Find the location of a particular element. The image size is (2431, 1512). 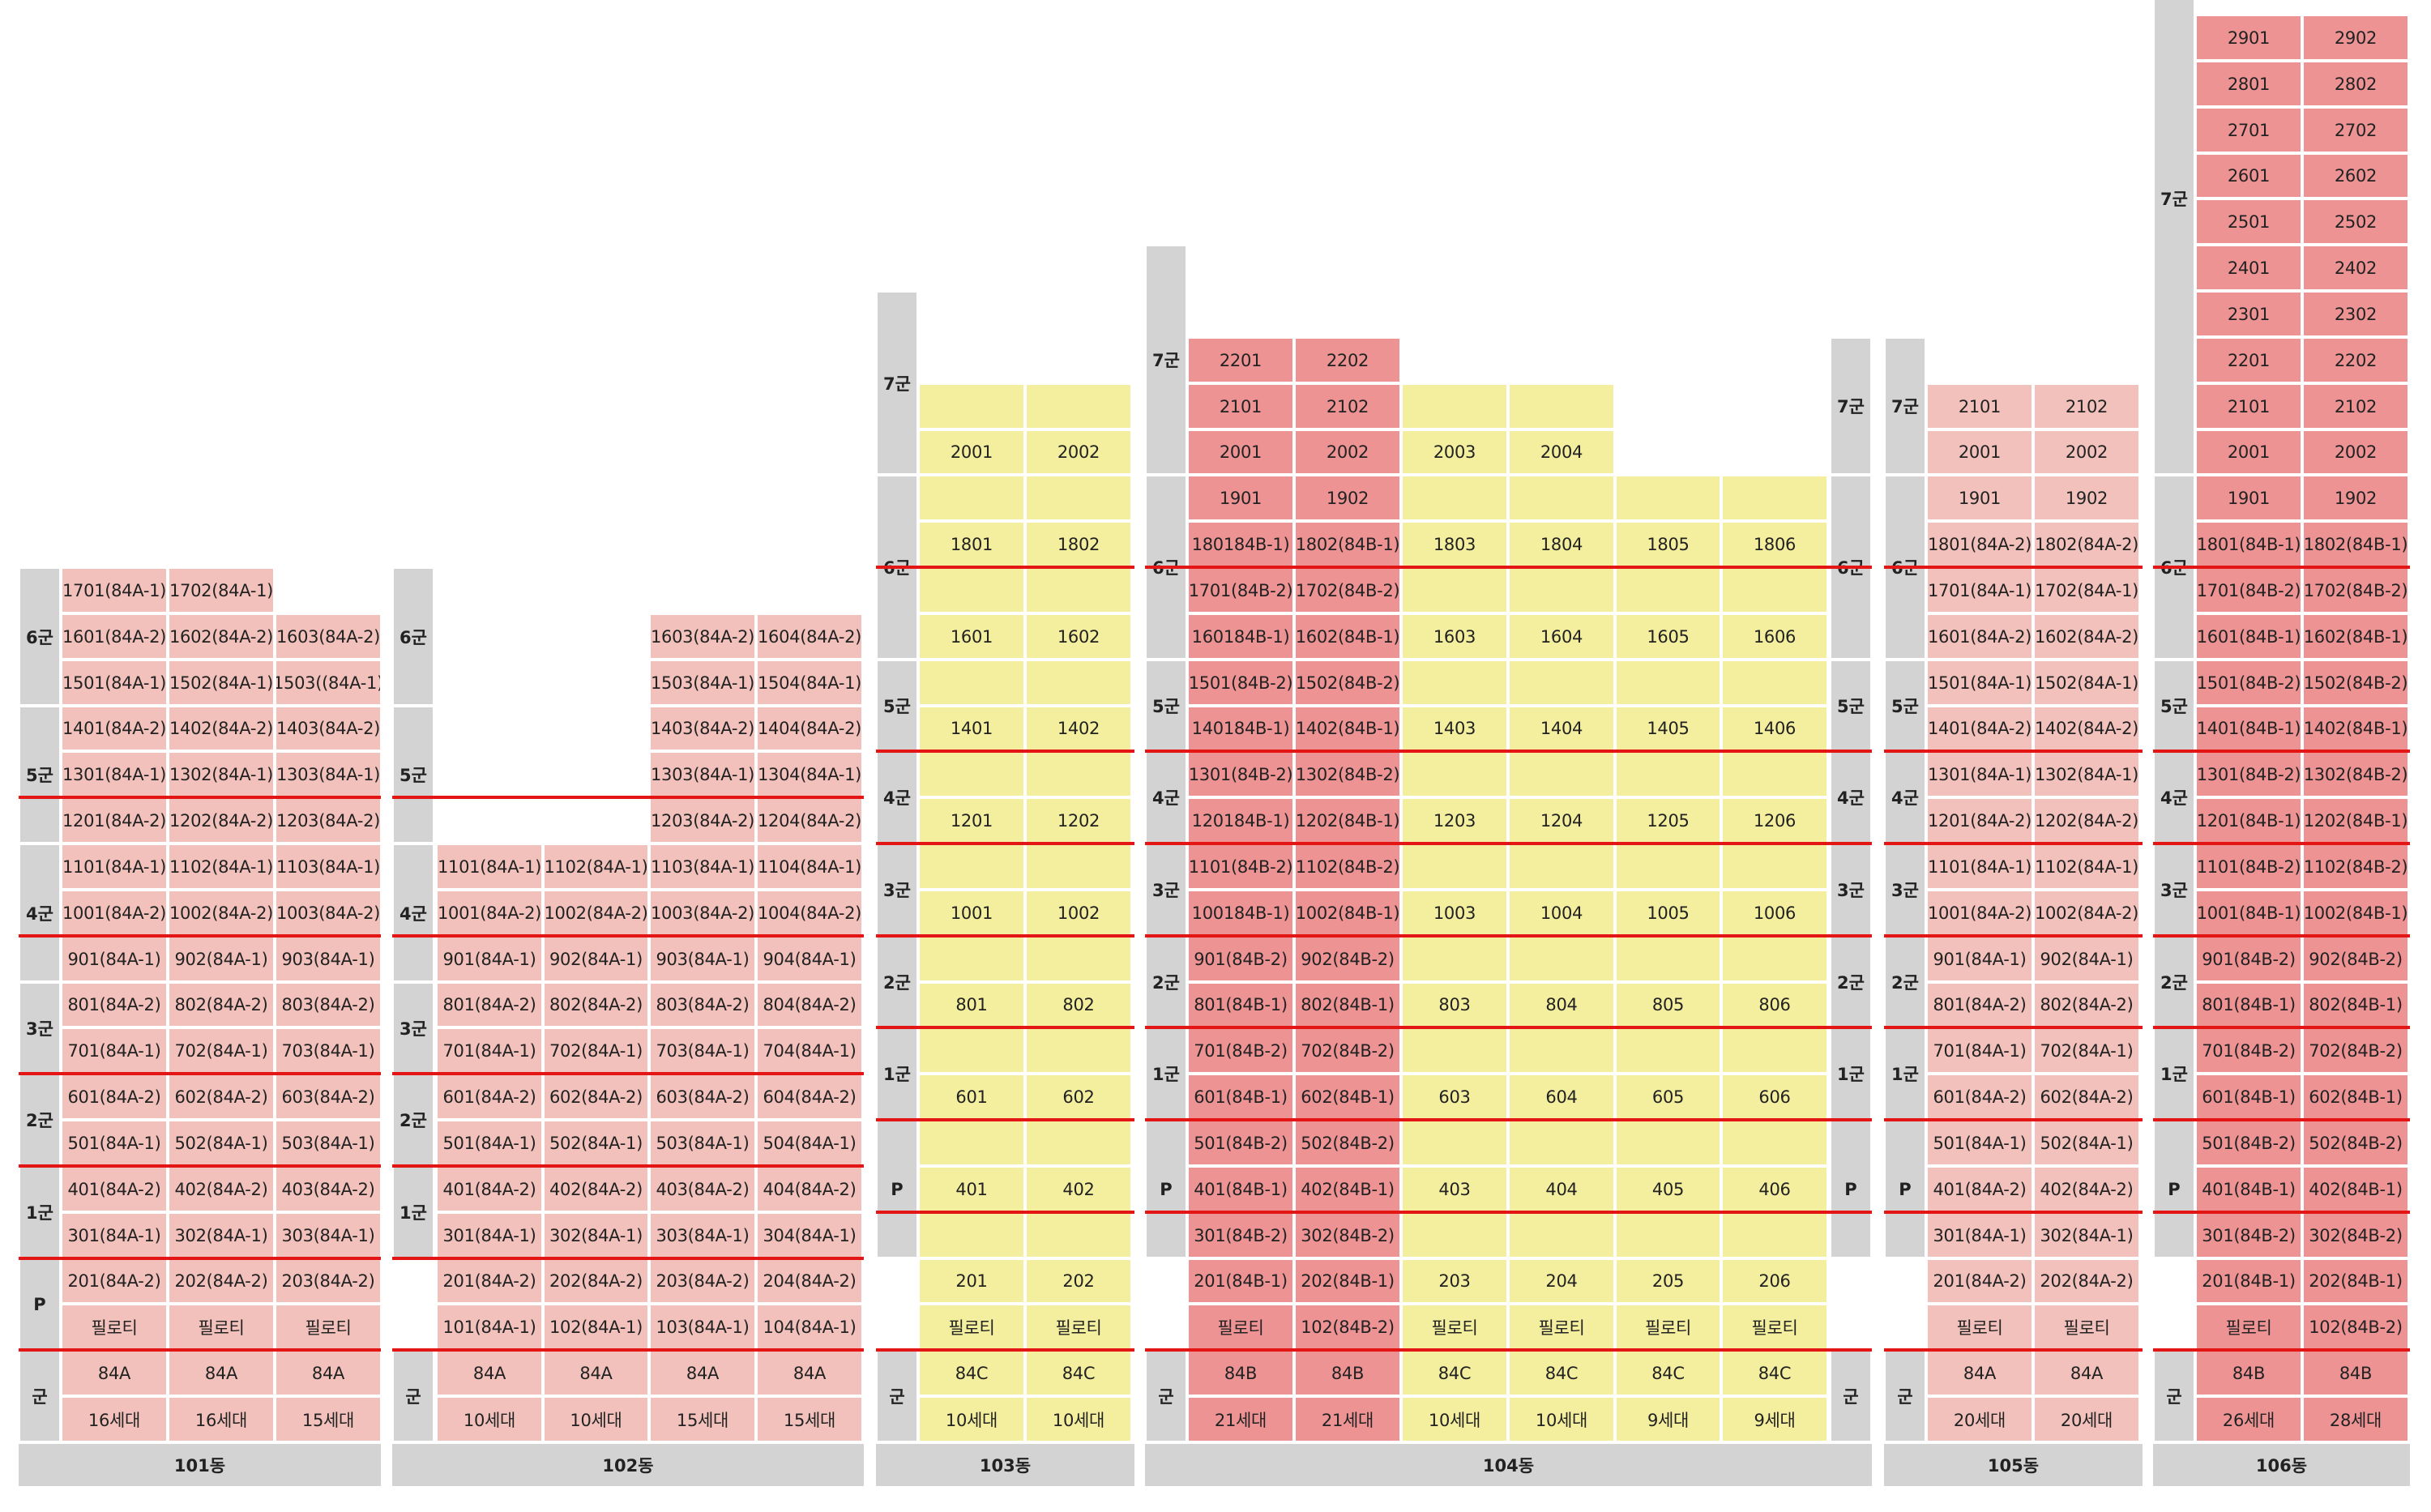

group-label-right: 군 is located at coordinates (1851, 1396).